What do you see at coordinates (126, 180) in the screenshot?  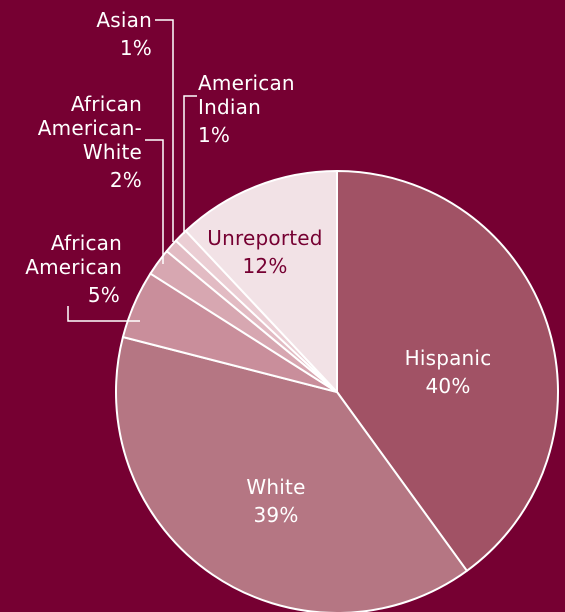 I see `slice-pct-african-american-white: 2%` at bounding box center [126, 180].